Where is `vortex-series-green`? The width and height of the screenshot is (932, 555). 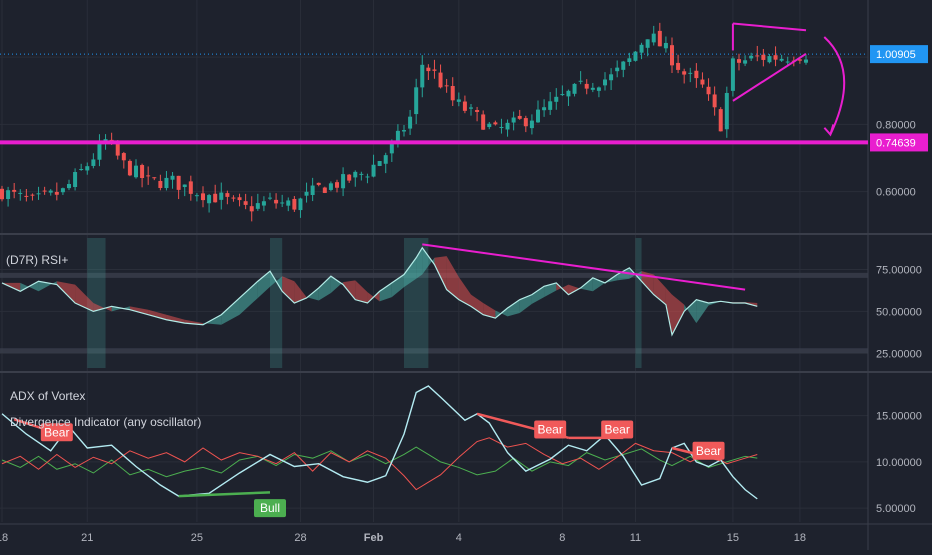
vortex-series-green is located at coordinates (379, 462).